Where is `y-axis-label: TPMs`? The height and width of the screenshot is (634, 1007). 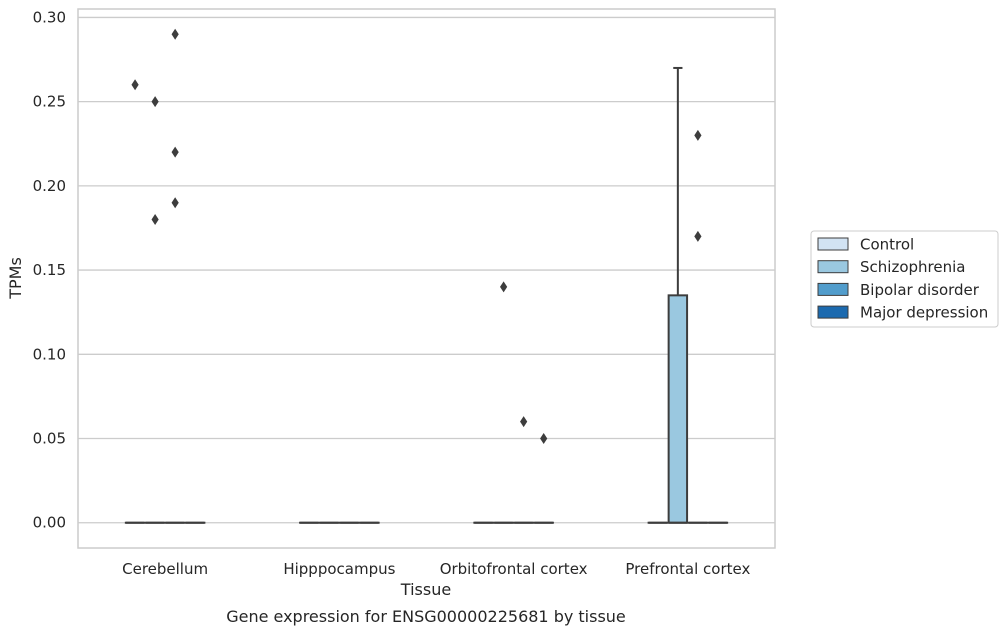
y-axis-label: TPMs is located at coordinates (15, 278).